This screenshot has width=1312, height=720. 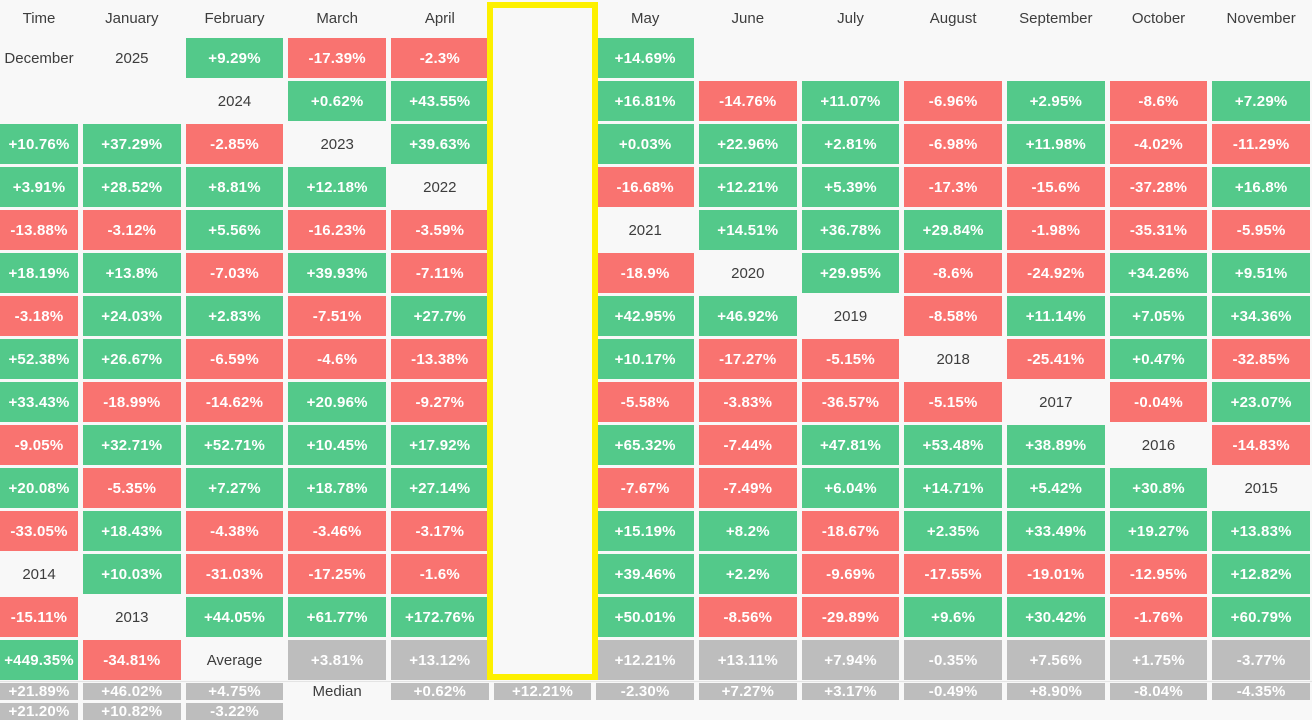 I want to click on return-cell: +14.71%, so click(x=953, y=488).